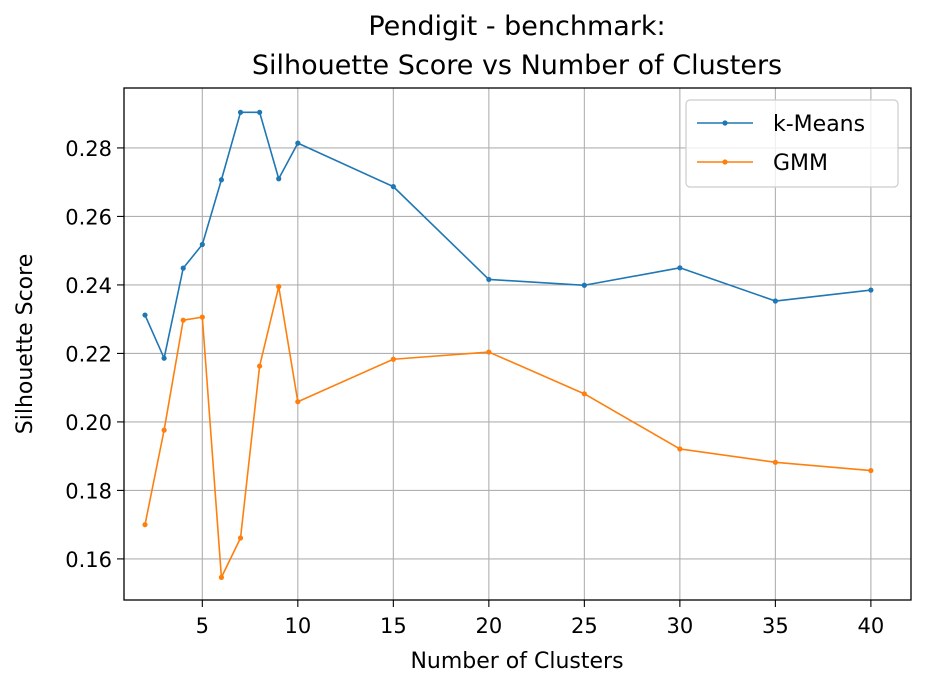 The height and width of the screenshot is (690, 930). What do you see at coordinates (202, 626) in the screenshot?
I see `x-tick-label: 5` at bounding box center [202, 626].